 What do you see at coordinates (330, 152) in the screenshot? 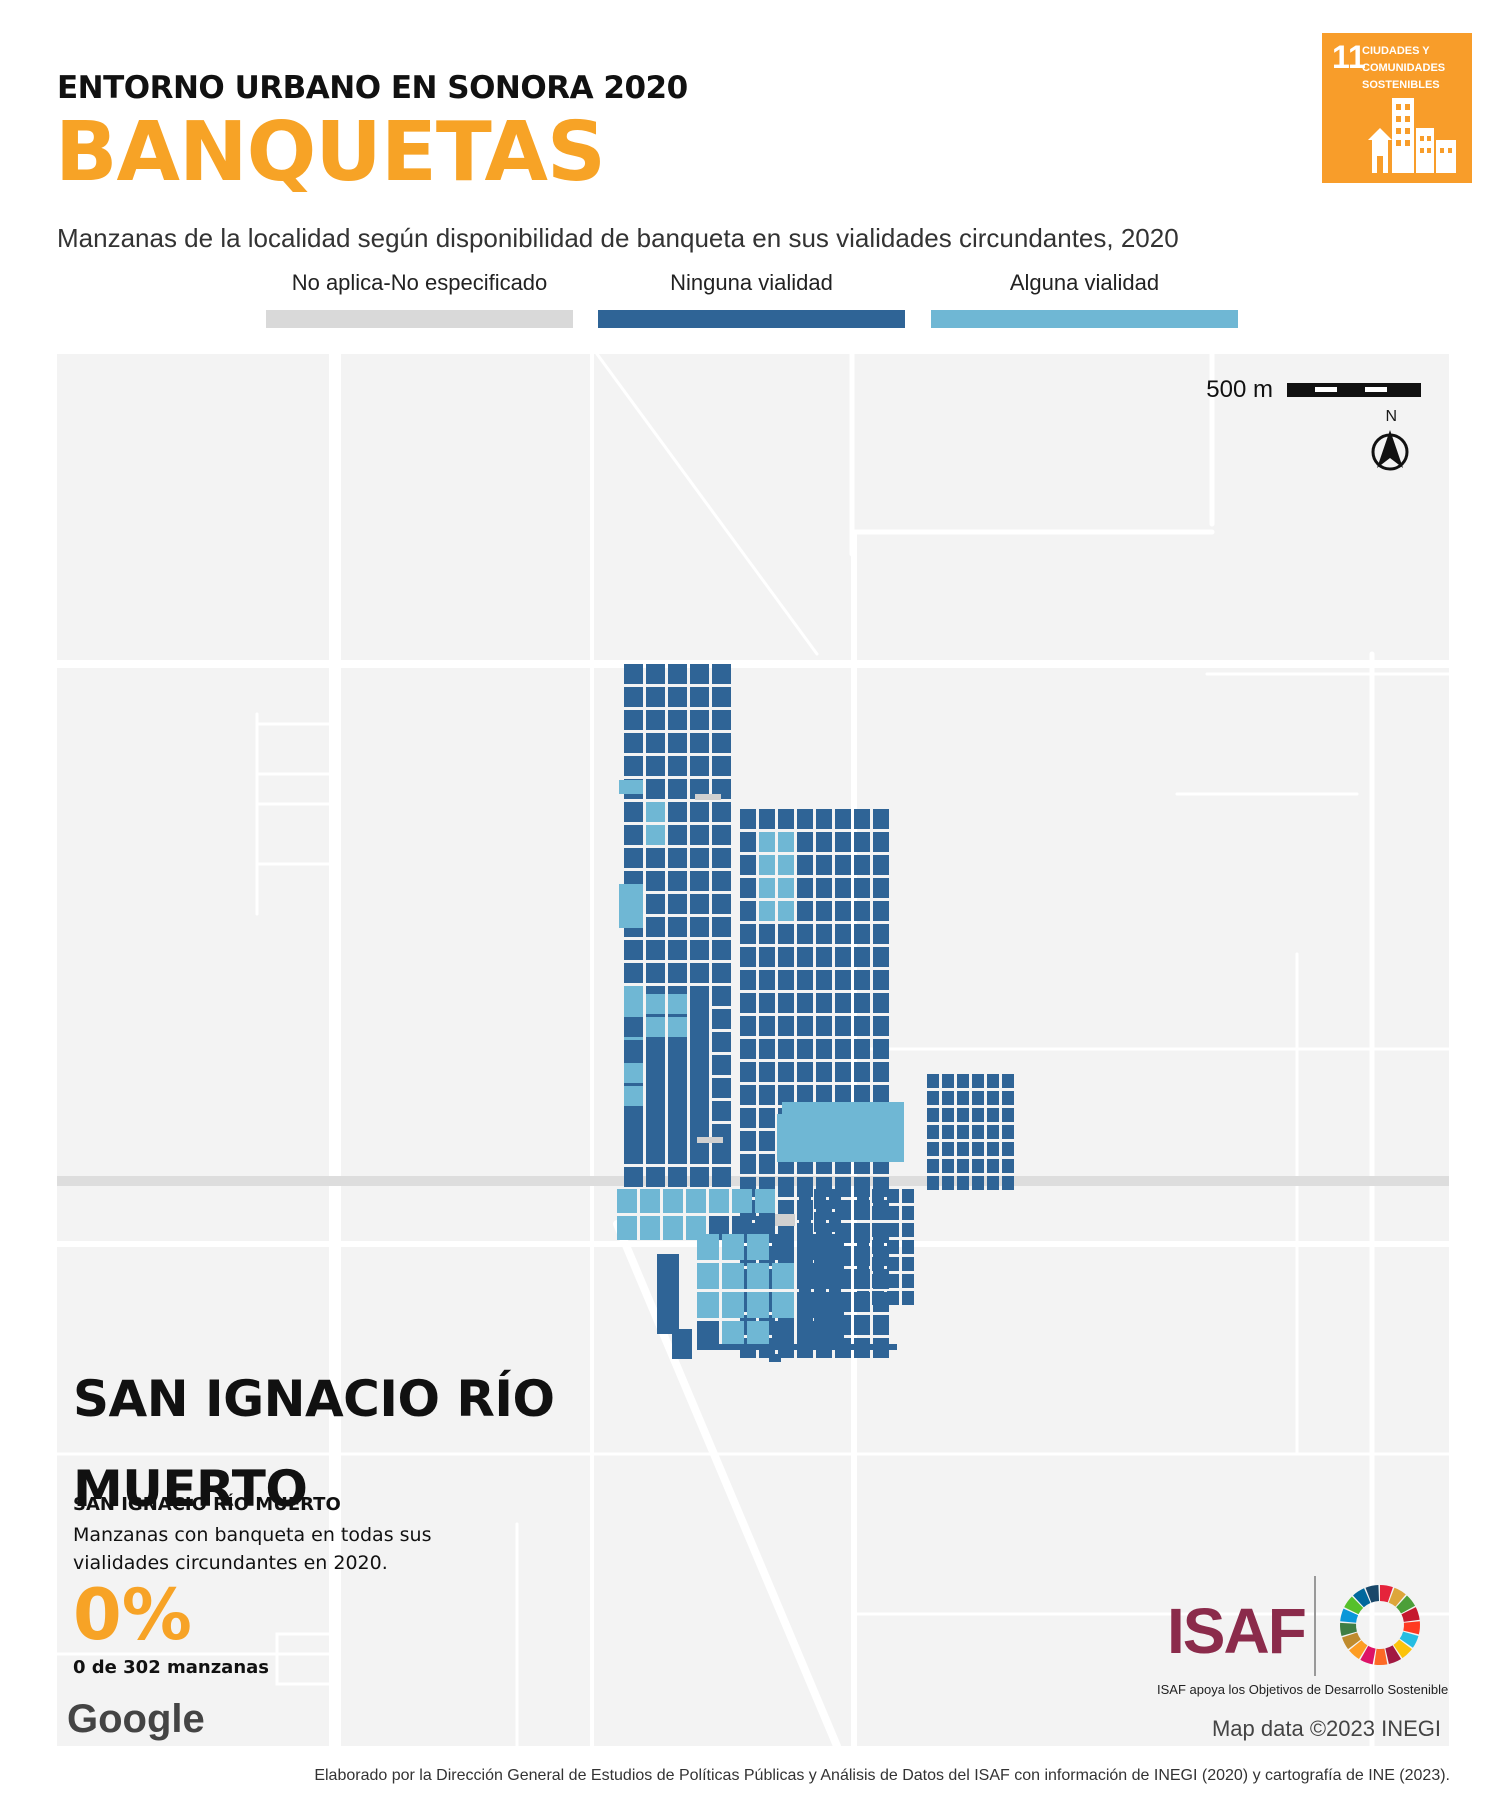
I see `page-title: BANQUETAS` at bounding box center [330, 152].